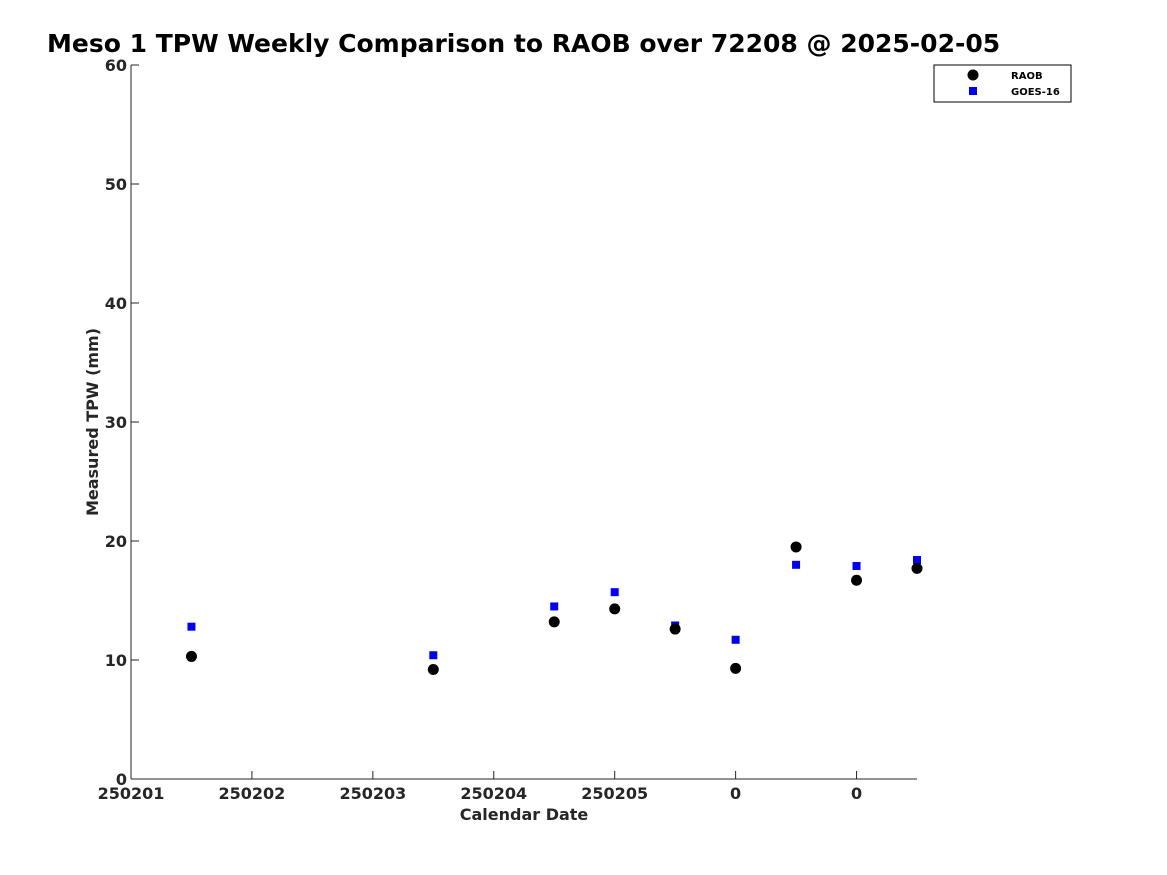 The width and height of the screenshot is (1167, 875). Describe the element at coordinates (1027, 76) in the screenshot. I see `legend-raob-label: RAOB` at that location.